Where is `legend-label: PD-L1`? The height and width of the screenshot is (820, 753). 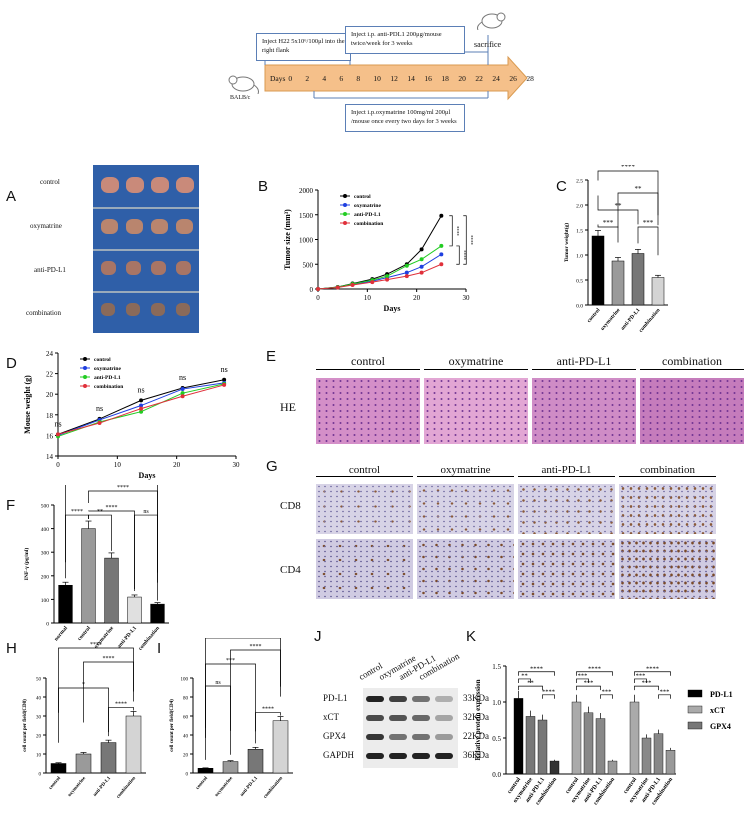
legend-label: PD-L1 is located at coordinates (721, 694).